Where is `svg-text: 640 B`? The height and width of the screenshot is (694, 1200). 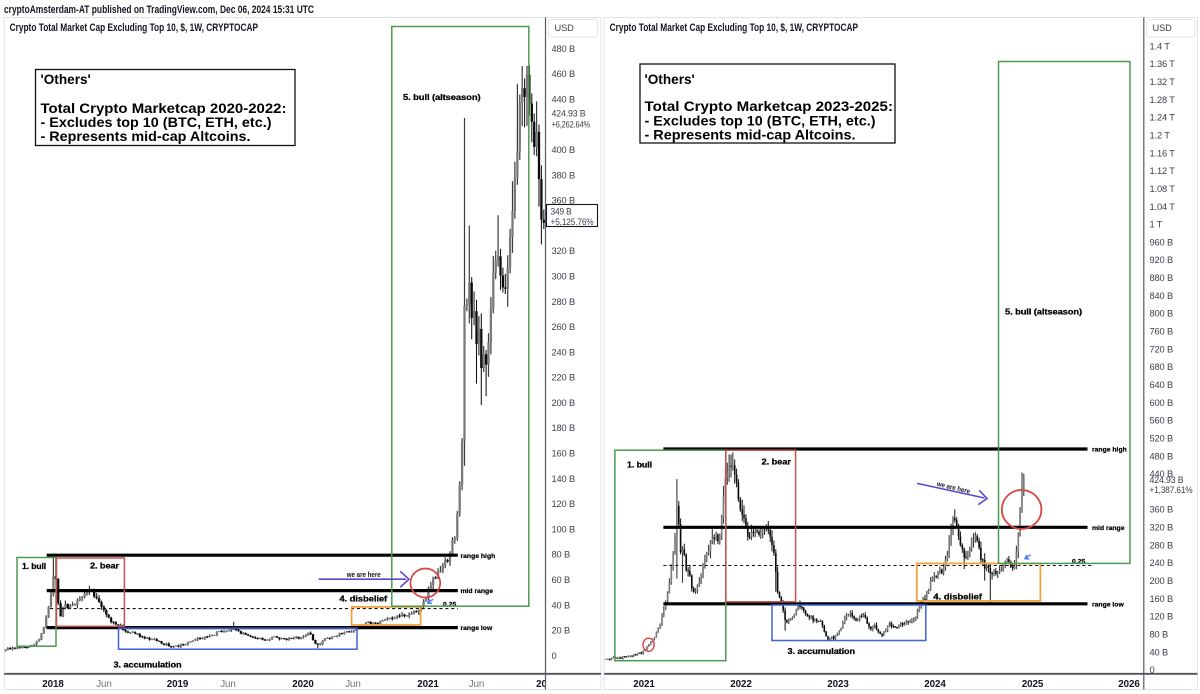
svg-text: 640 B is located at coordinates (1162, 385).